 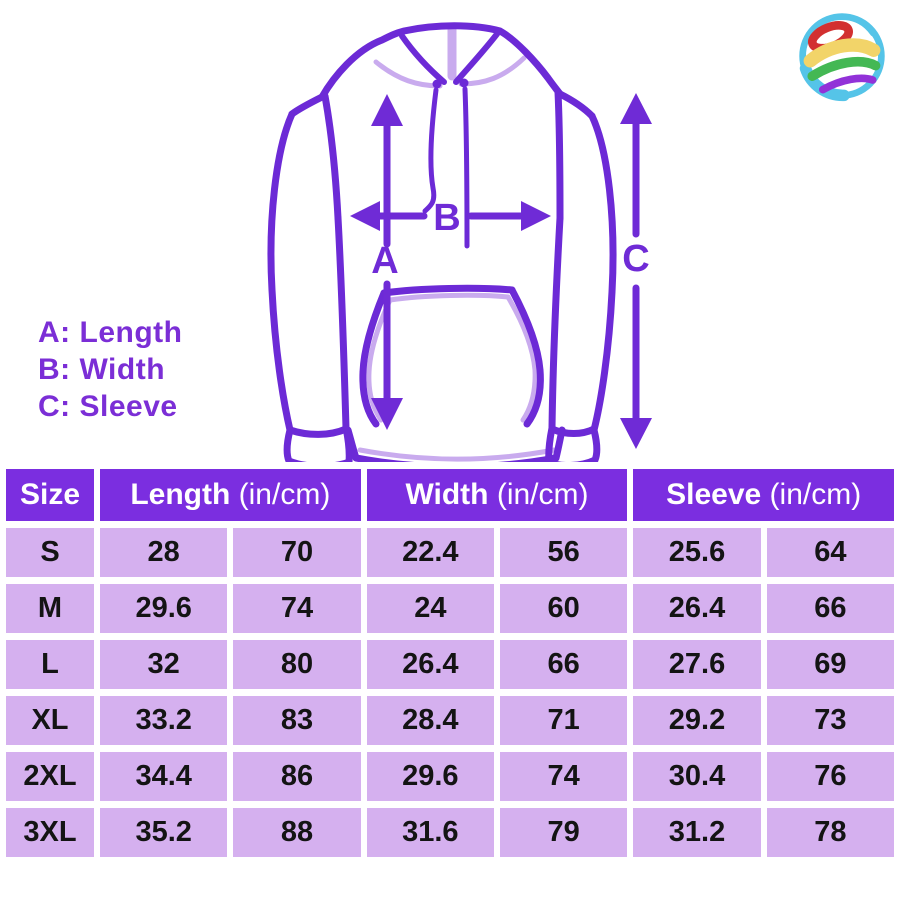 I want to click on measurement-arrows, so click(x=506, y=270).